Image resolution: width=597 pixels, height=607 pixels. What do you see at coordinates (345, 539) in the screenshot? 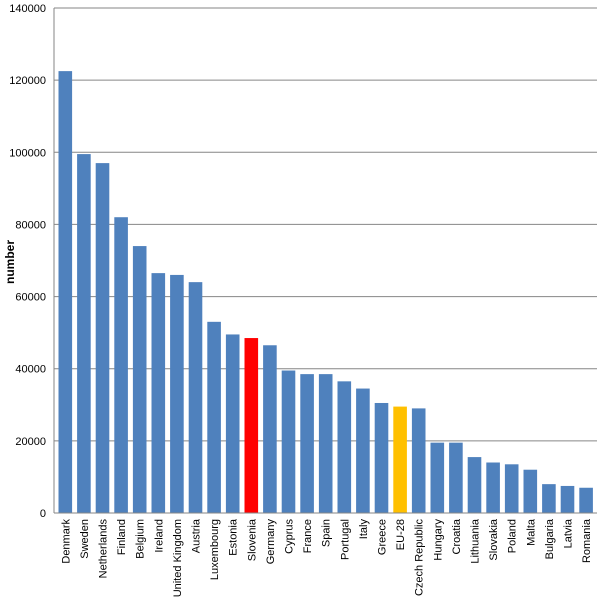
I see `x-tick-label: Portugal` at bounding box center [345, 539].